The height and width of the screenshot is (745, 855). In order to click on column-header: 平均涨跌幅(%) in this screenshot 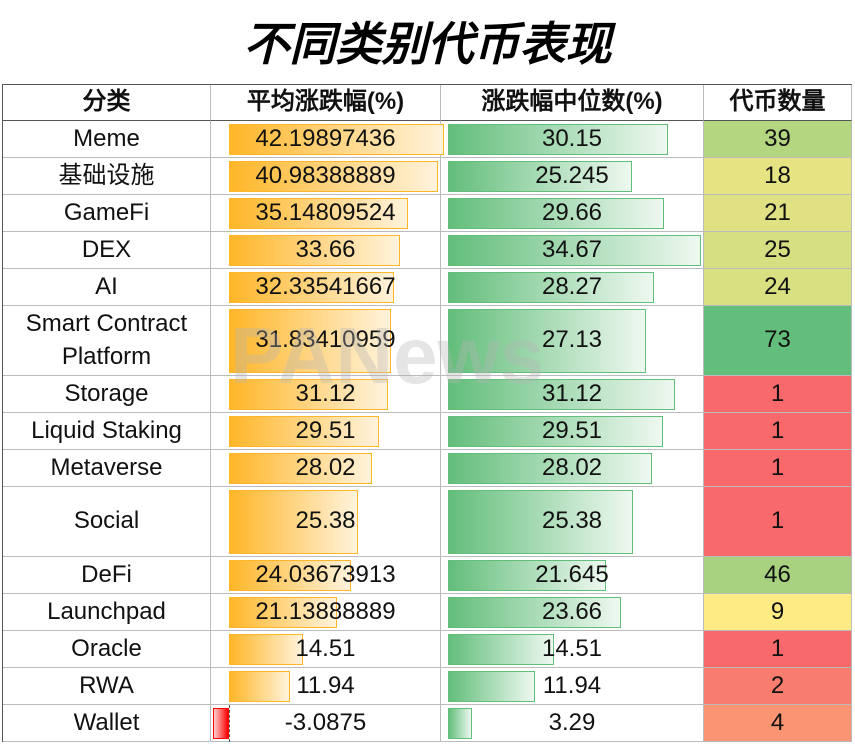, I will do `click(326, 103)`.